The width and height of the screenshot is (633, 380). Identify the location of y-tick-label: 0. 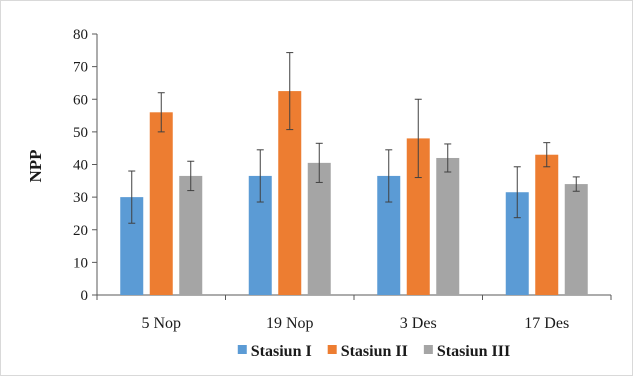
(85, 296).